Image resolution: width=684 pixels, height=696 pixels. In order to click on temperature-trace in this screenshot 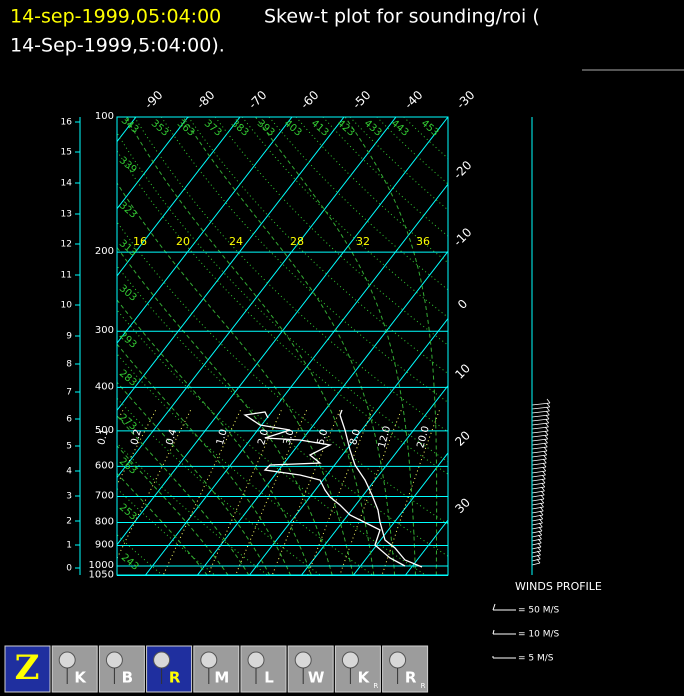, I will do `click(381, 488)`.